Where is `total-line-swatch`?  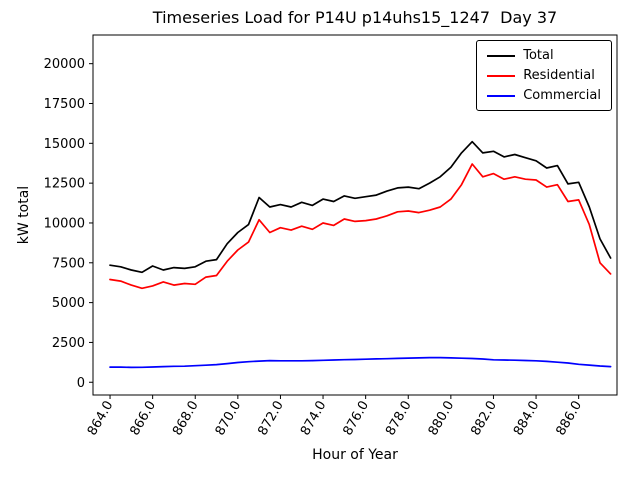 total-line-swatch is located at coordinates (501, 55).